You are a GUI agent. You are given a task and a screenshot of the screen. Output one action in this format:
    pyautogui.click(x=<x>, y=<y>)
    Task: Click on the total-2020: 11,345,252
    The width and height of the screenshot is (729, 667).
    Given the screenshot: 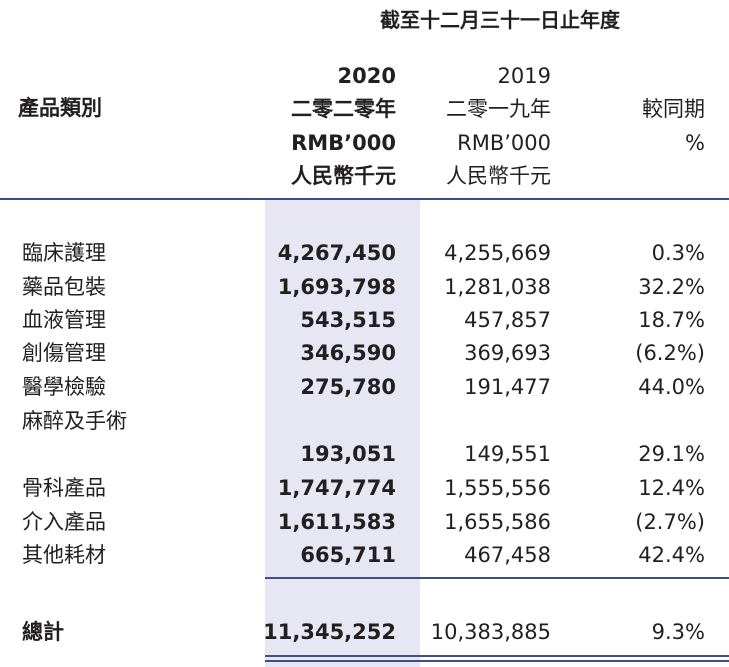 What is the action you would take?
    pyautogui.click(x=329, y=632)
    